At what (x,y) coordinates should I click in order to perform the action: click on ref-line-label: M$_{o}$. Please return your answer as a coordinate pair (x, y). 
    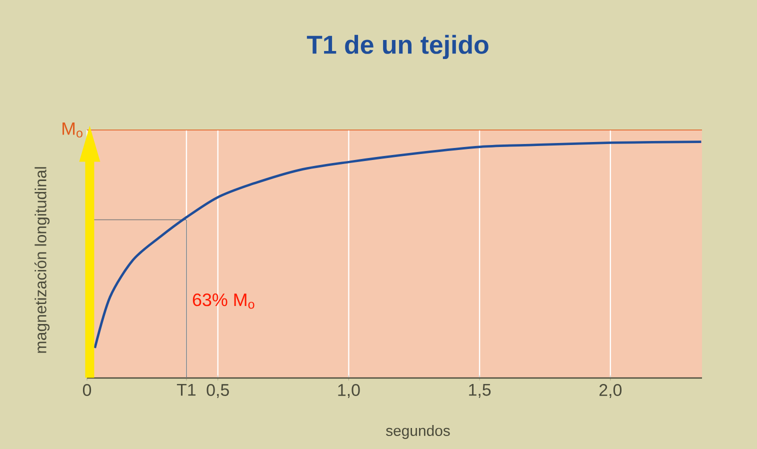
    Looking at the image, I should click on (72, 130).